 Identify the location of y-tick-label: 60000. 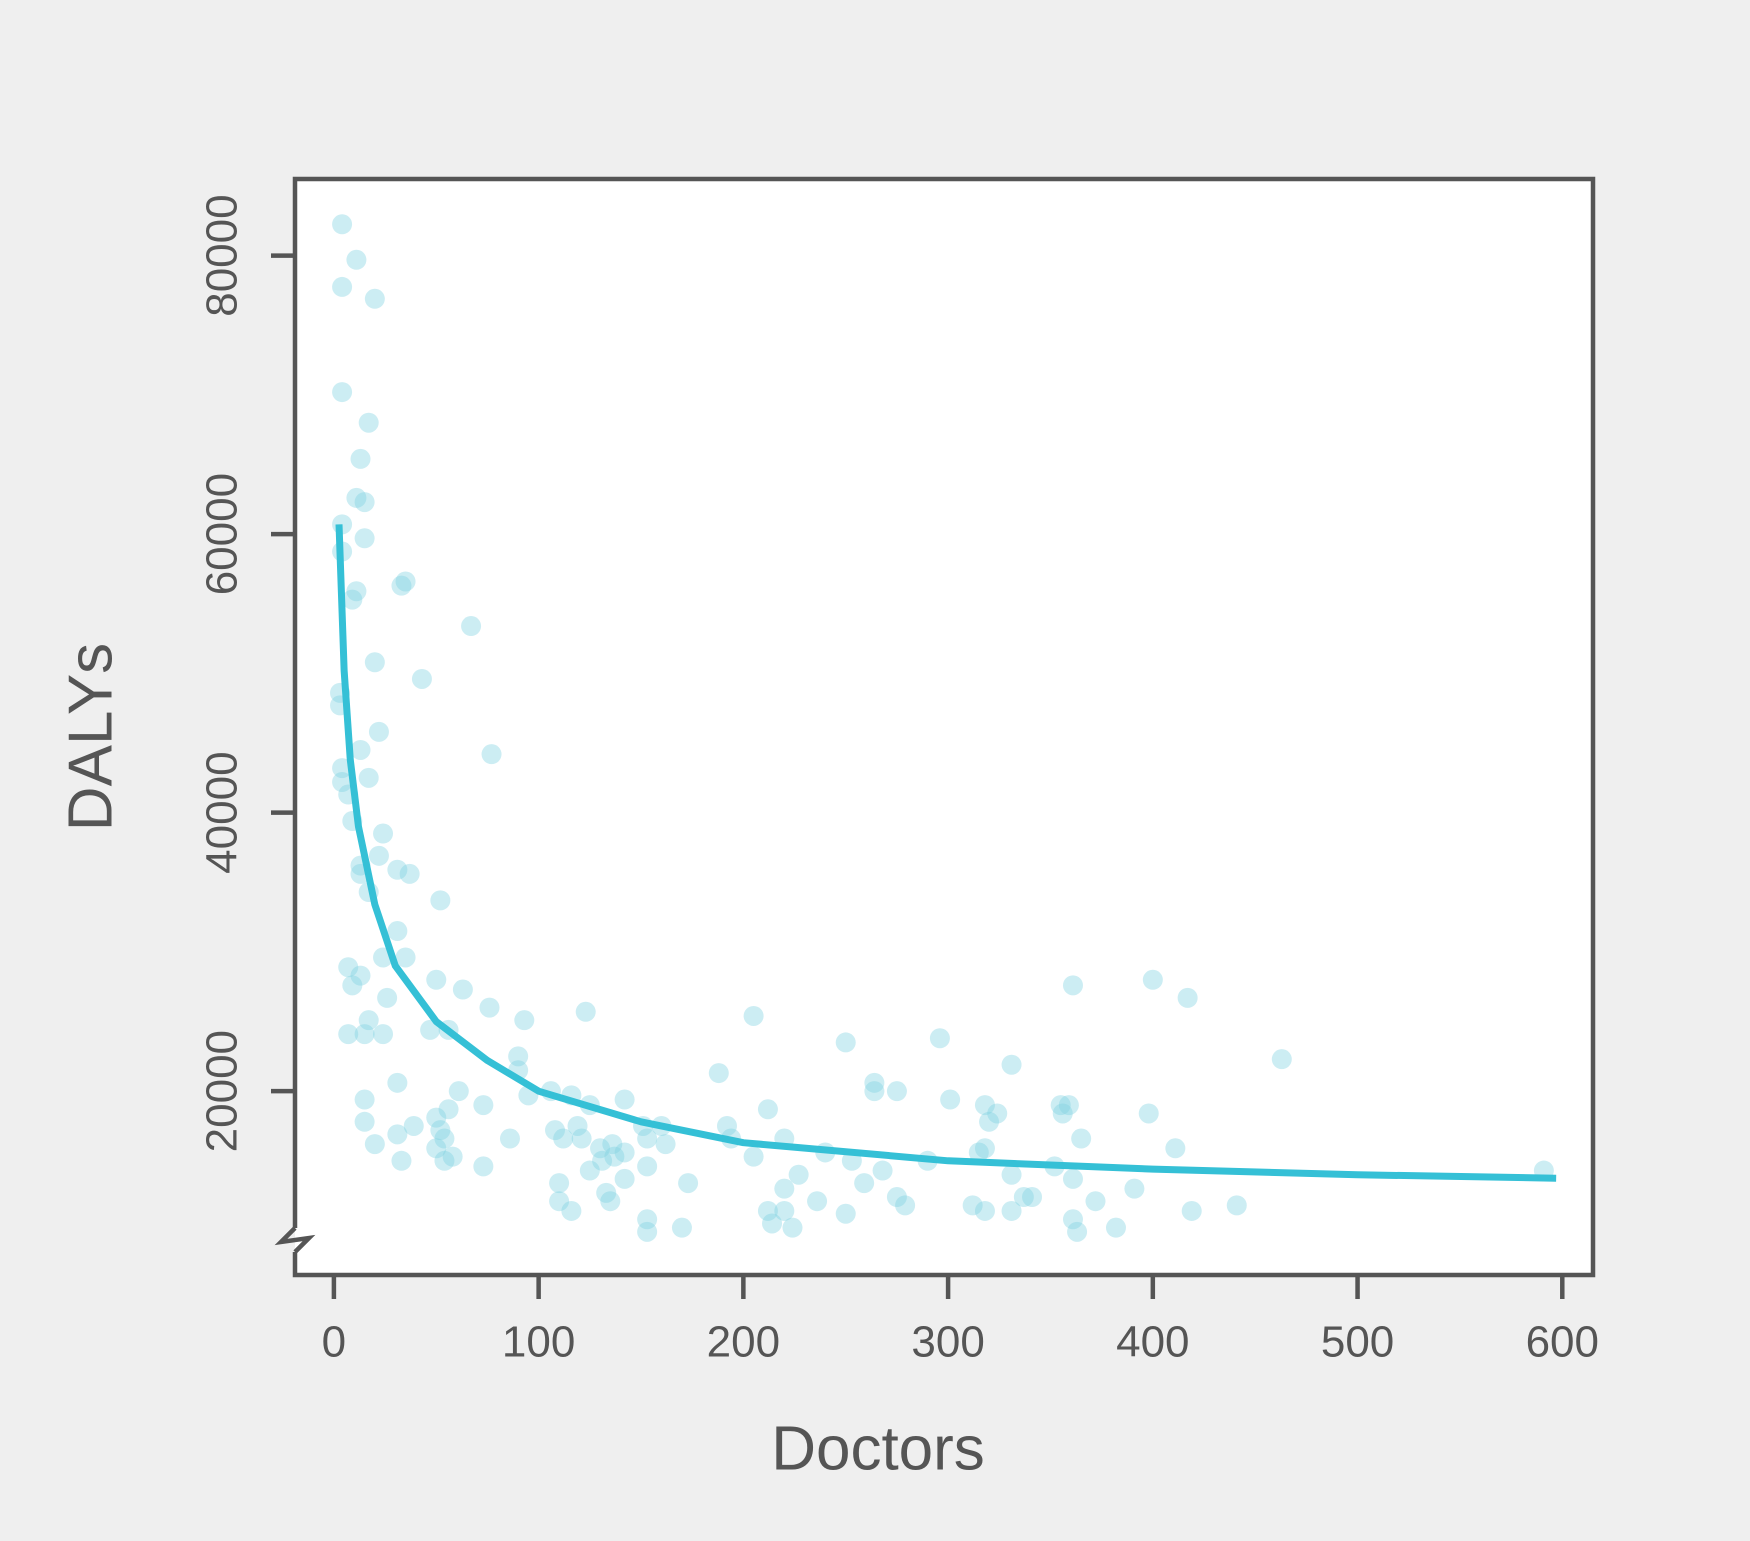
(222, 534).